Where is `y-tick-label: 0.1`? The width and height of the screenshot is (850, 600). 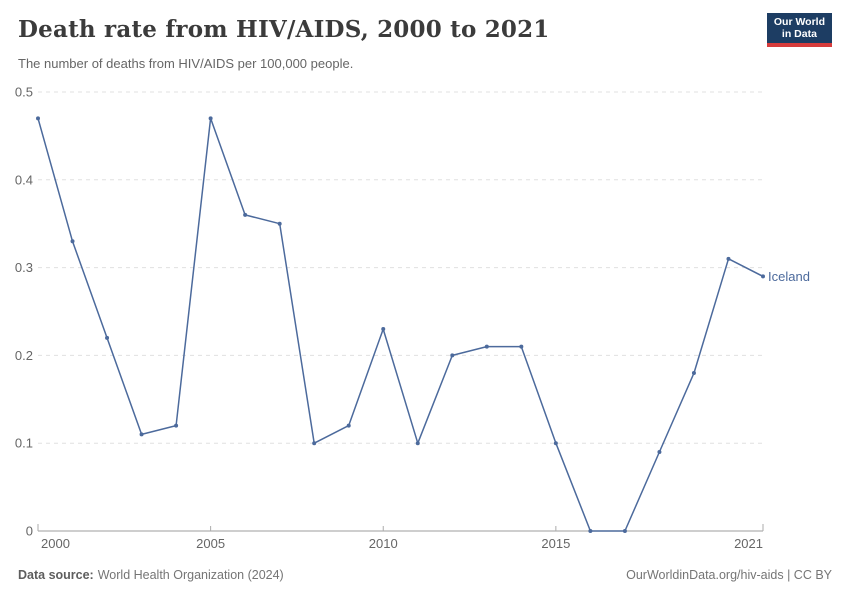 y-tick-label: 0.1 is located at coordinates (24, 443).